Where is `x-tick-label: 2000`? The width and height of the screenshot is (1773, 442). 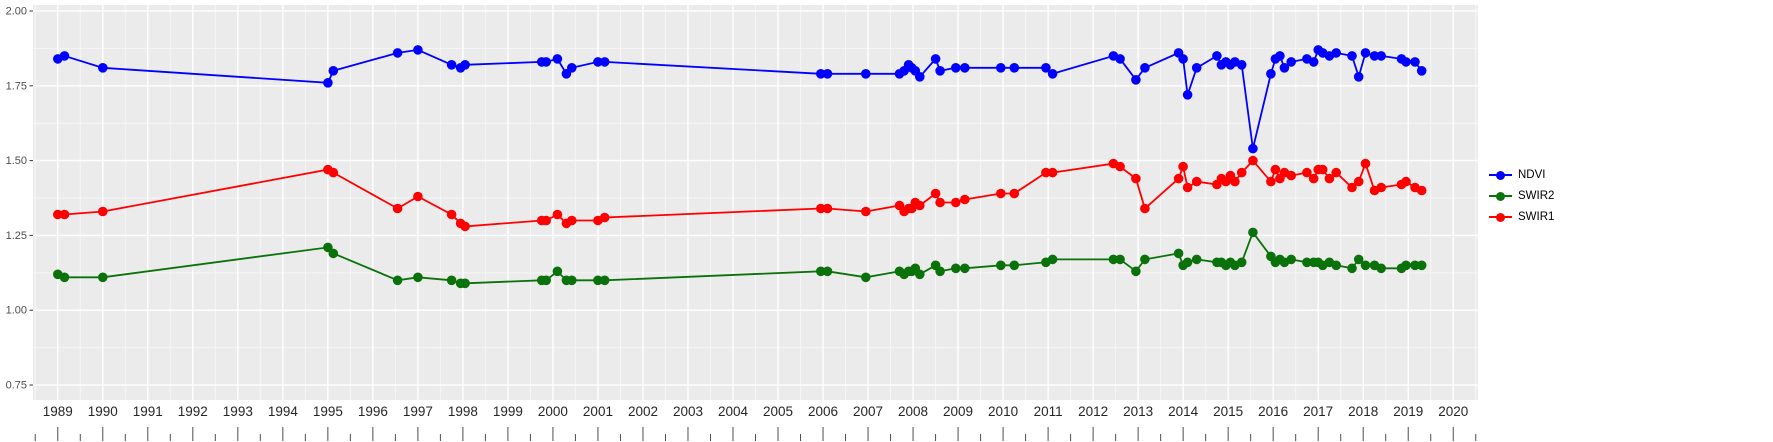
x-tick-label: 2000 is located at coordinates (553, 411).